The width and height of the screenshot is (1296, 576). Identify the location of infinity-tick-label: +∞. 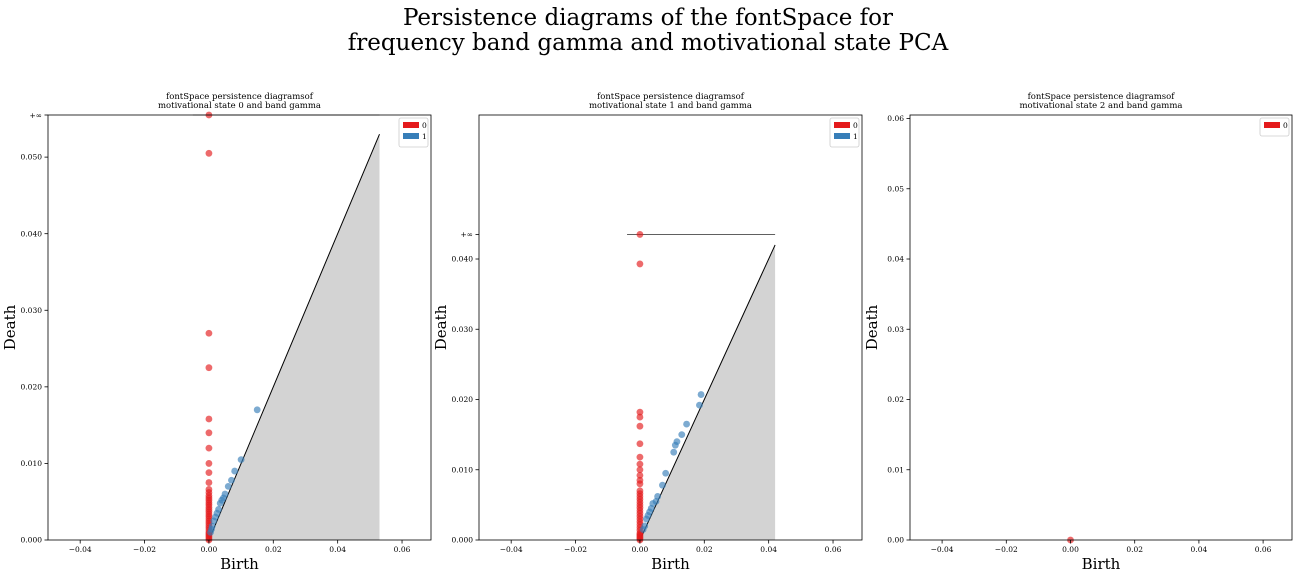
(35, 115).